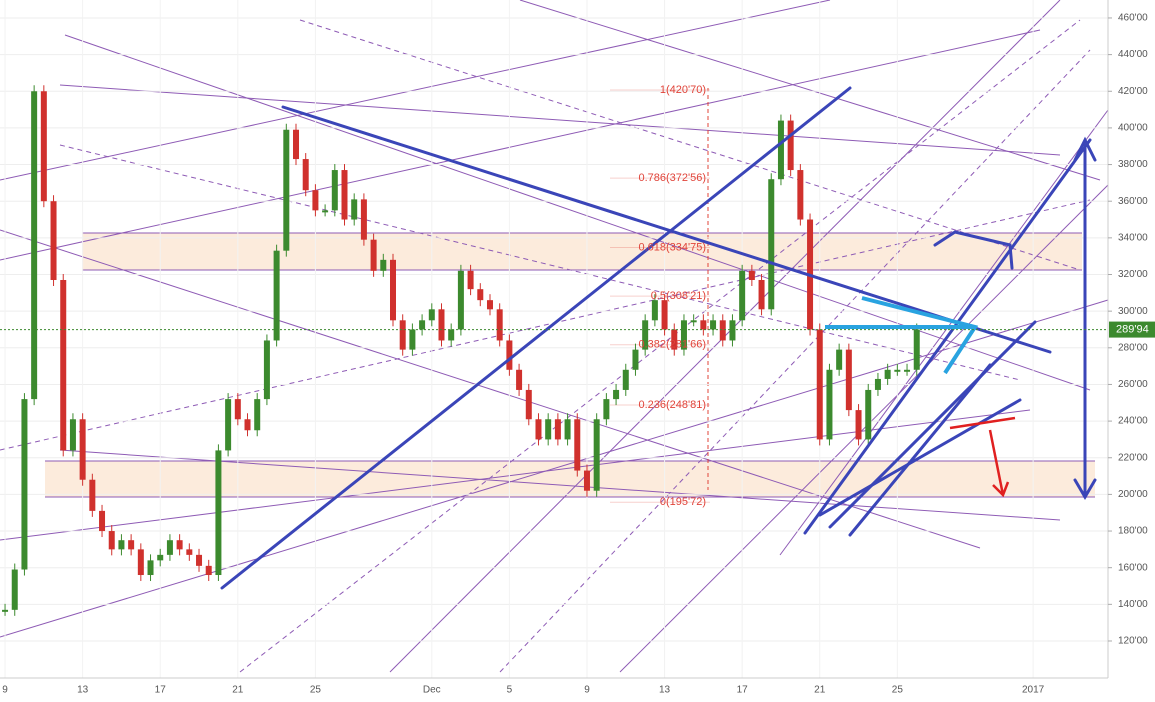 The height and width of the screenshot is (702, 1155). I want to click on x-tick-label: 13, so click(83, 690).